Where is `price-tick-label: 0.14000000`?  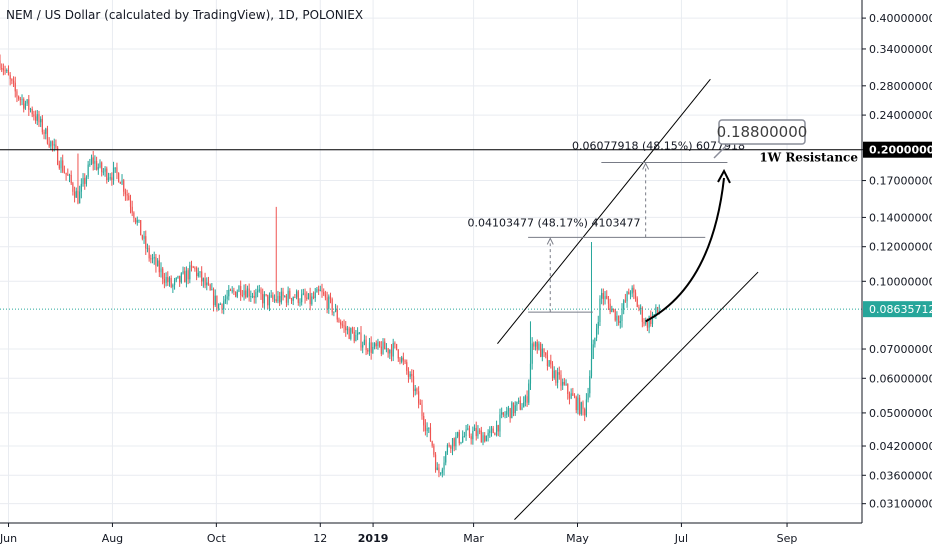 price-tick-label: 0.14000000 is located at coordinates (900, 217).